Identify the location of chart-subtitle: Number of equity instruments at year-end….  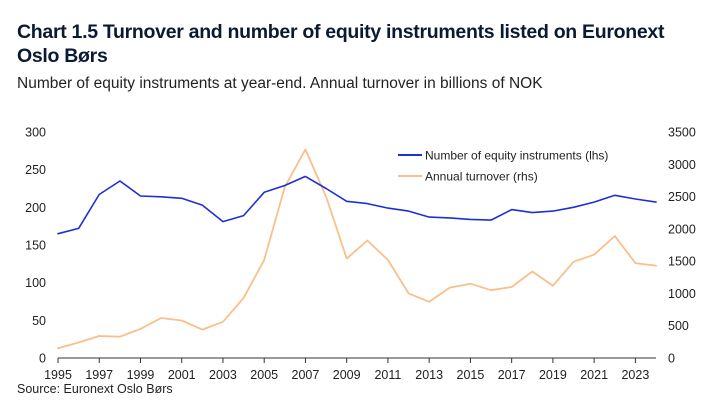
(280, 83).